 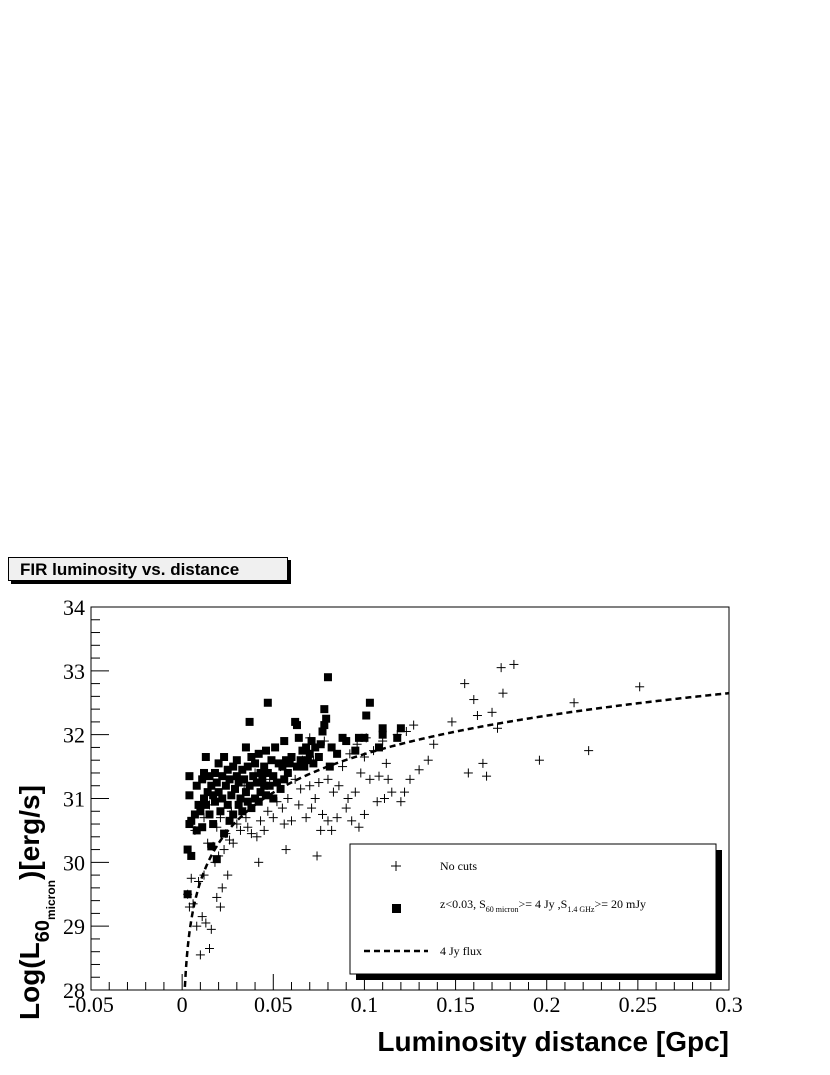 What do you see at coordinates (74, 671) in the screenshot?
I see `y-tick-label: 33` at bounding box center [74, 671].